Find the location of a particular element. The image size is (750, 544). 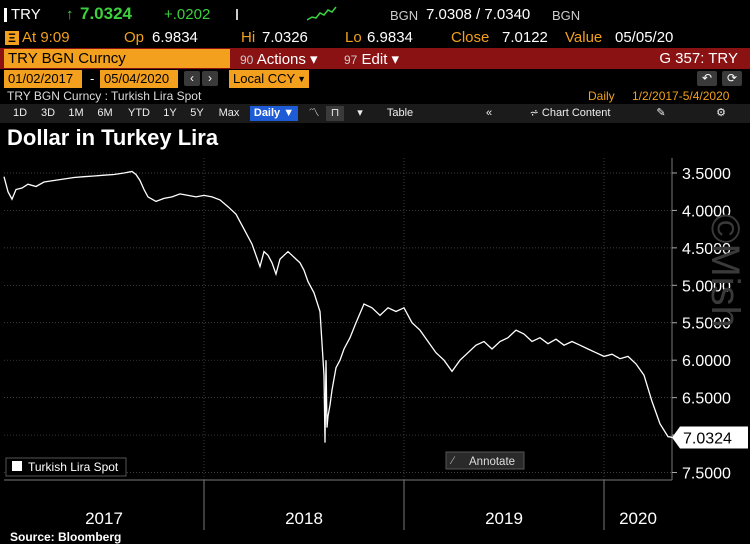

alert-badge-icon: Ξ is located at coordinates (12, 38).